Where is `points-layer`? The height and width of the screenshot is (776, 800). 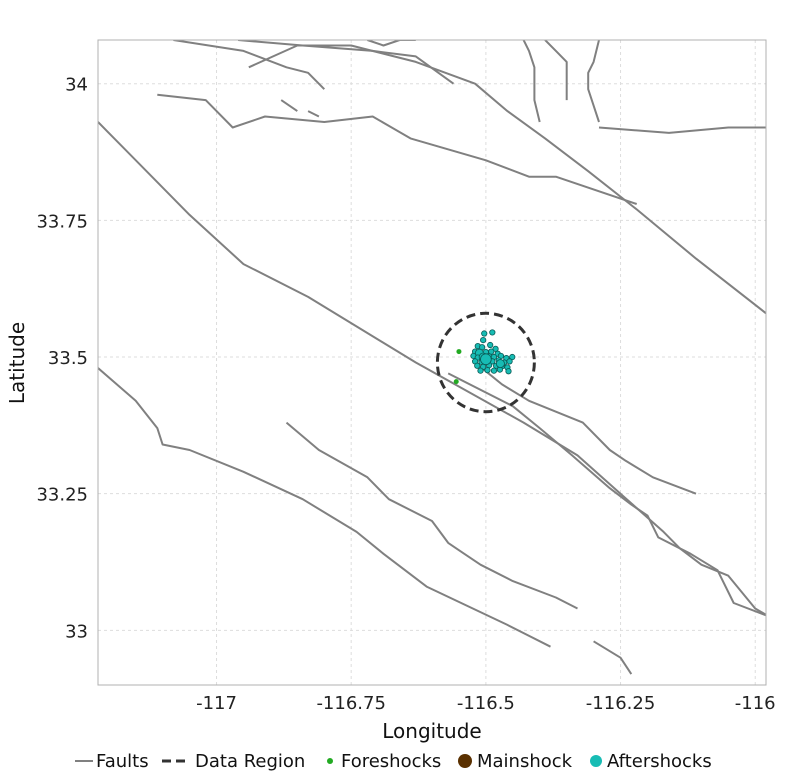 points-layer is located at coordinates (484, 357).